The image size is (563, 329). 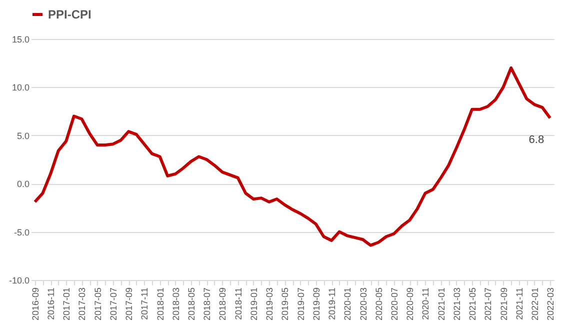 What do you see at coordinates (379, 304) in the screenshot?
I see `x-tick-label: 2020-05` at bounding box center [379, 304].